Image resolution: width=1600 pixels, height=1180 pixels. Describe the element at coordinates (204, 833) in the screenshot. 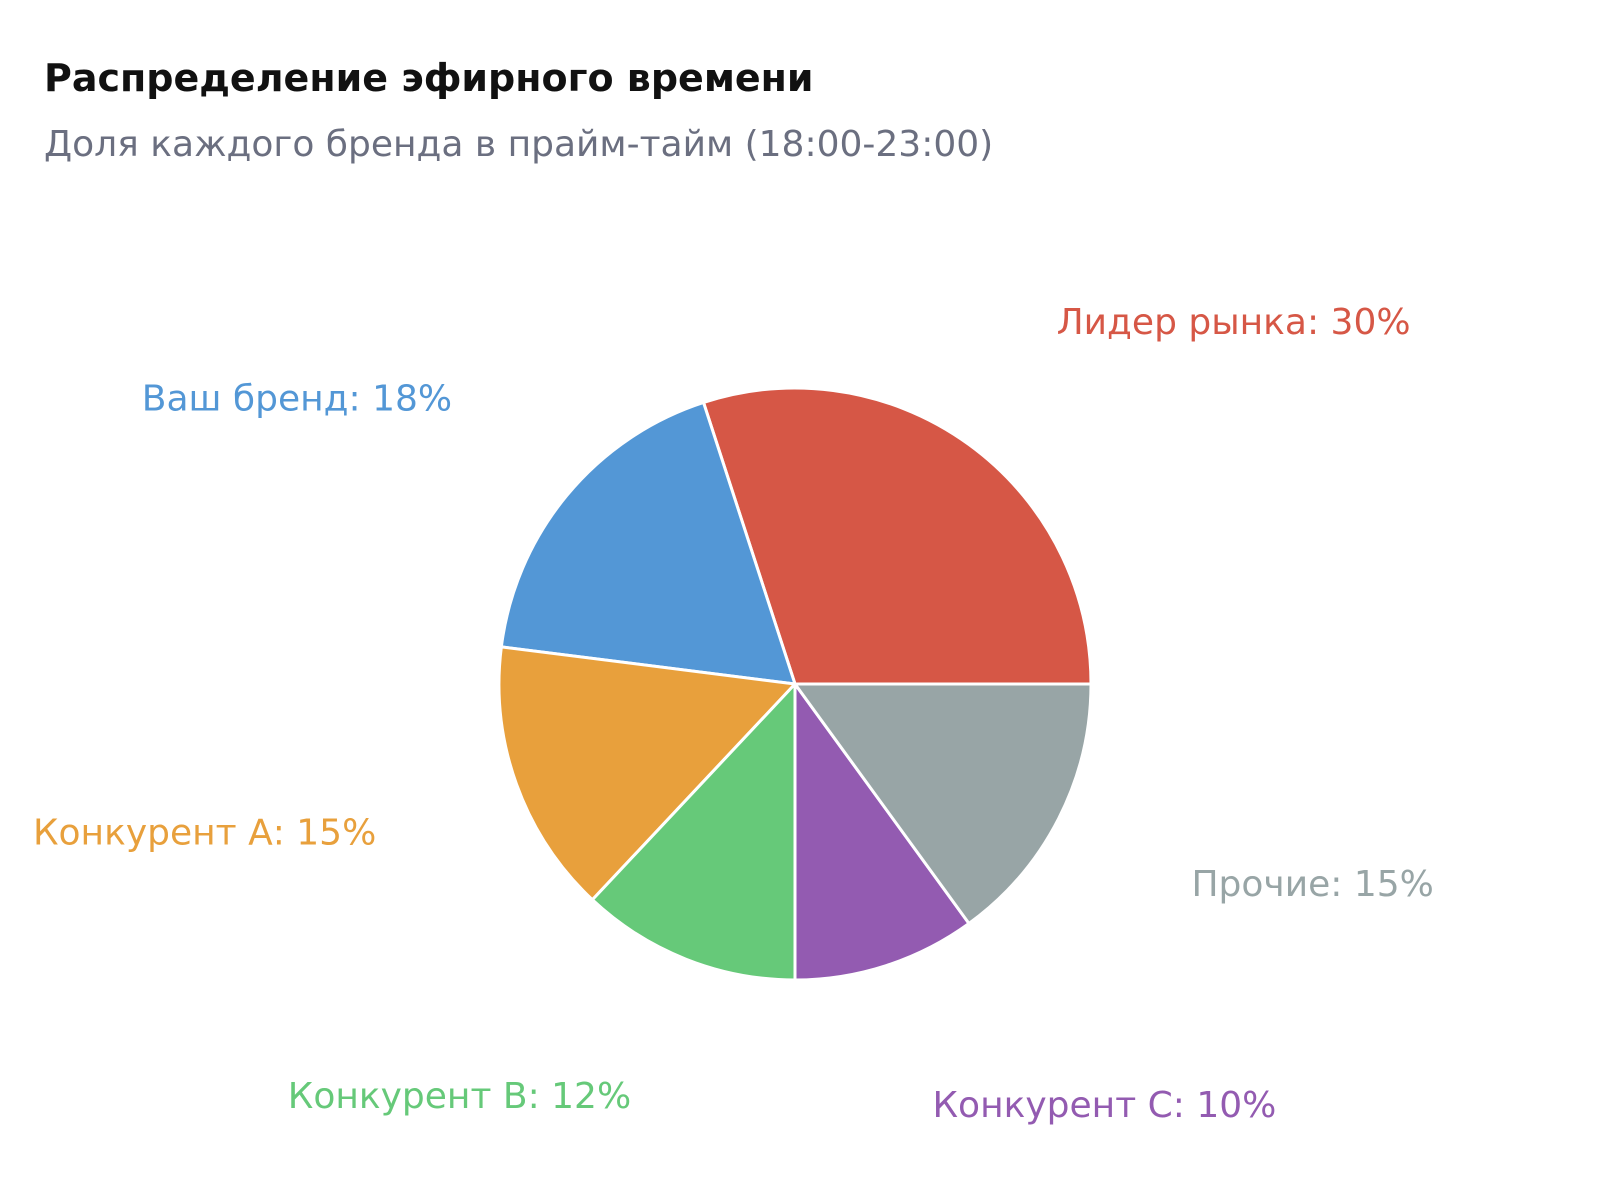

I see `slice-label: Конкурент А: 15%` at that location.